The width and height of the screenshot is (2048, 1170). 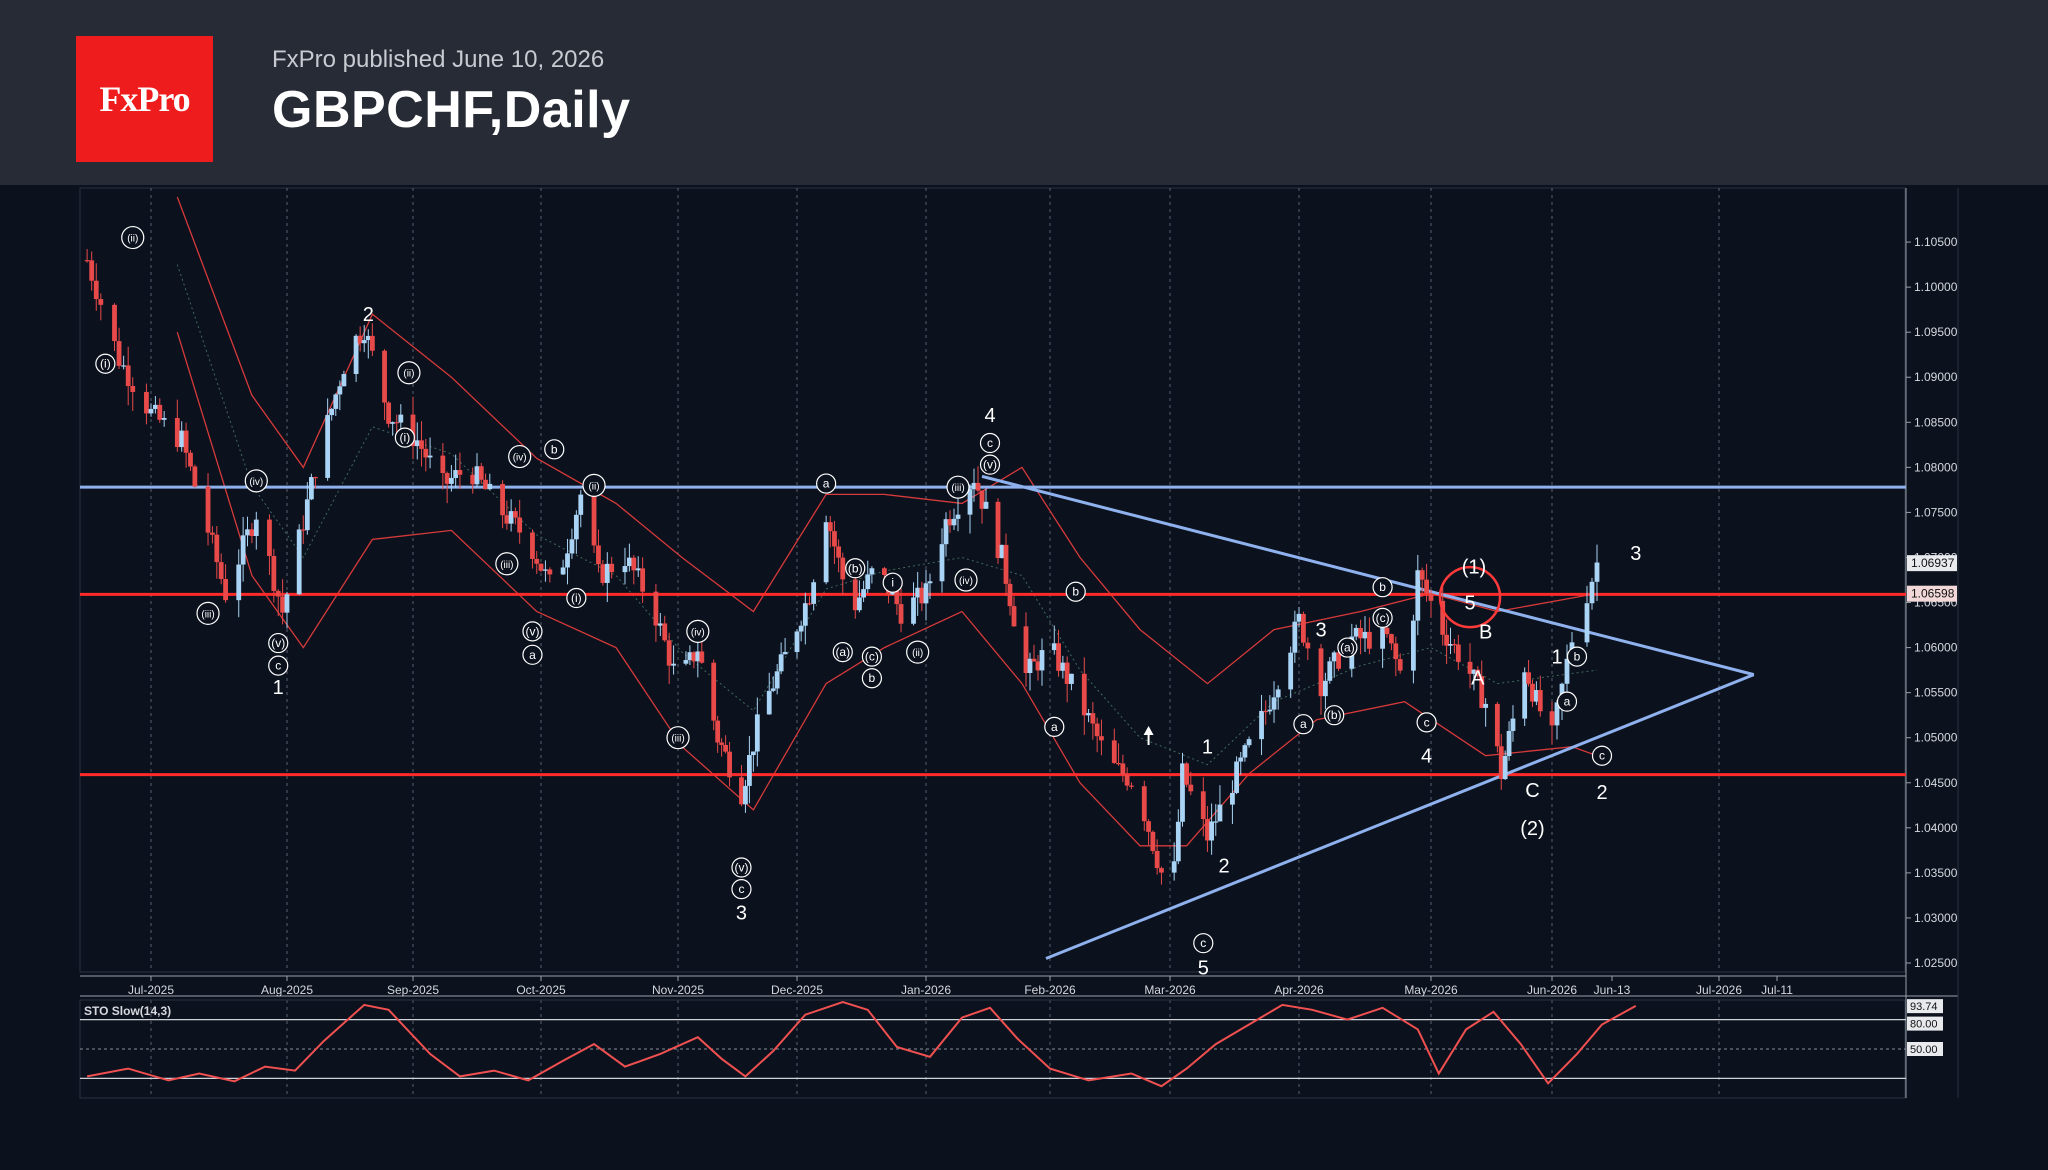 I want to click on wave-label: A, so click(x=1478, y=678).